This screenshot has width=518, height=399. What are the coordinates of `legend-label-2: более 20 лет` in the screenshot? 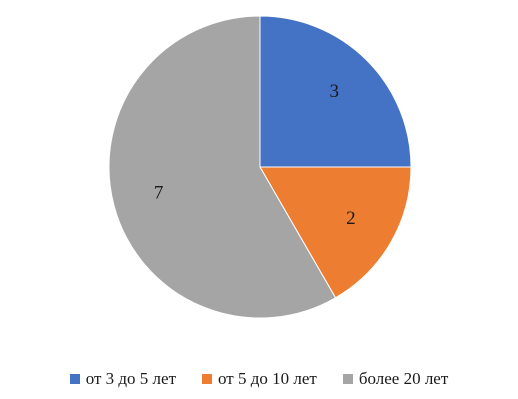 It's located at (403, 378).